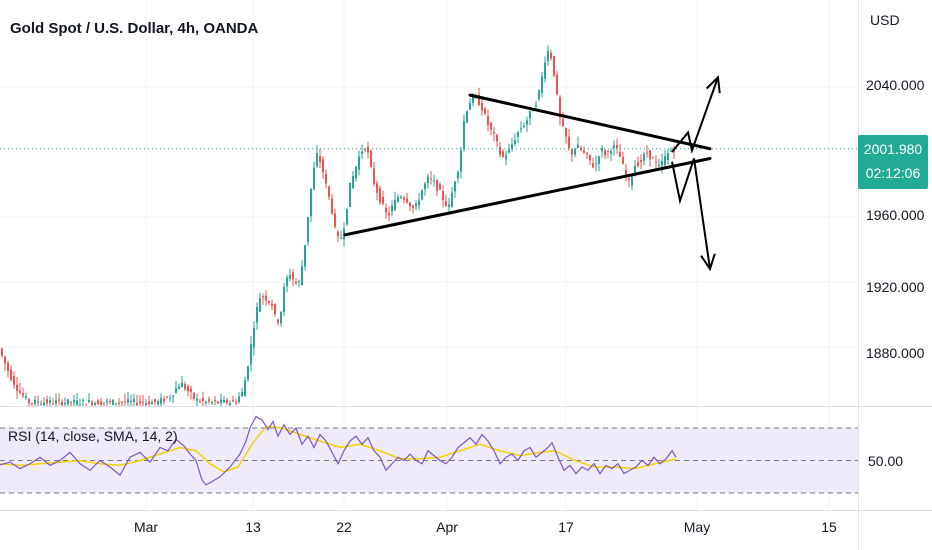  What do you see at coordinates (708, 262) in the screenshot?
I see `arrow-head` at bounding box center [708, 262].